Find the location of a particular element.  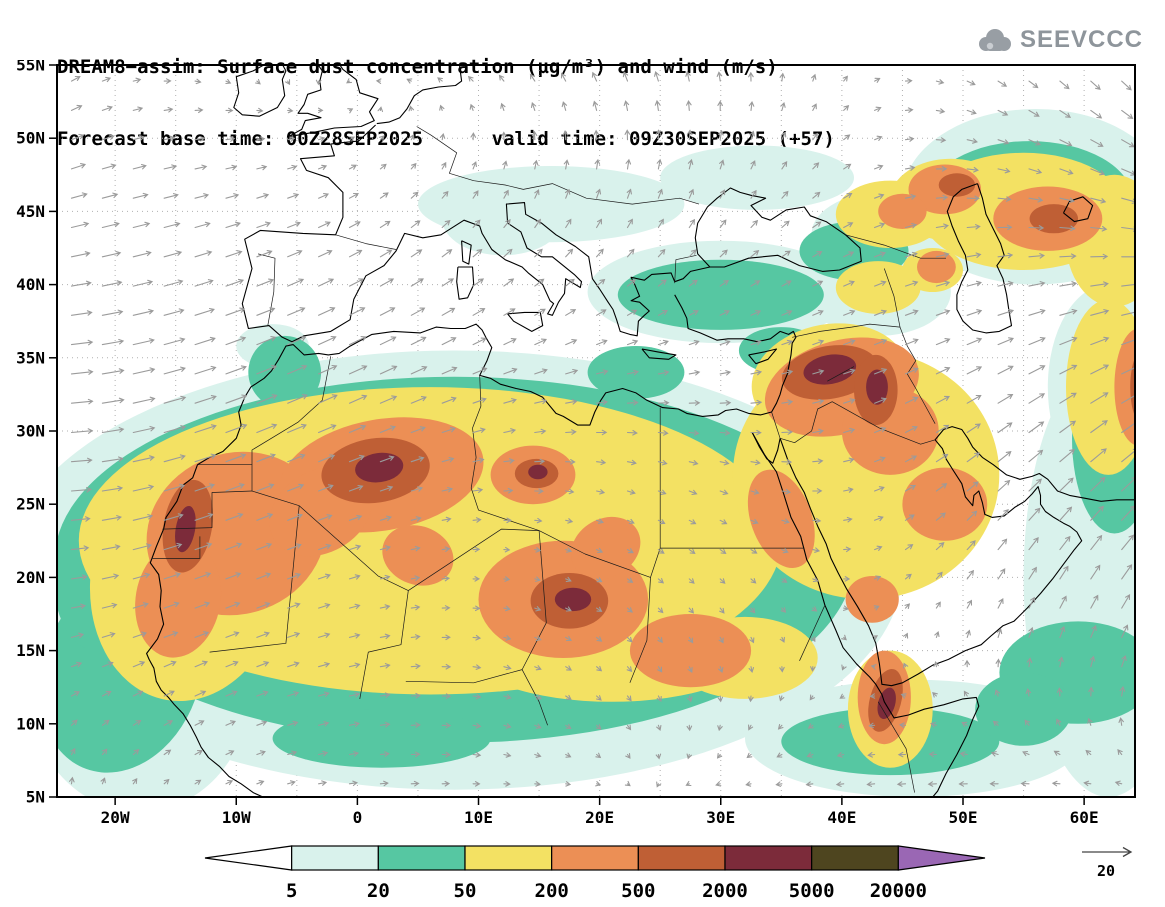

lon-tick-label: 20E is located at coordinates (599, 816).